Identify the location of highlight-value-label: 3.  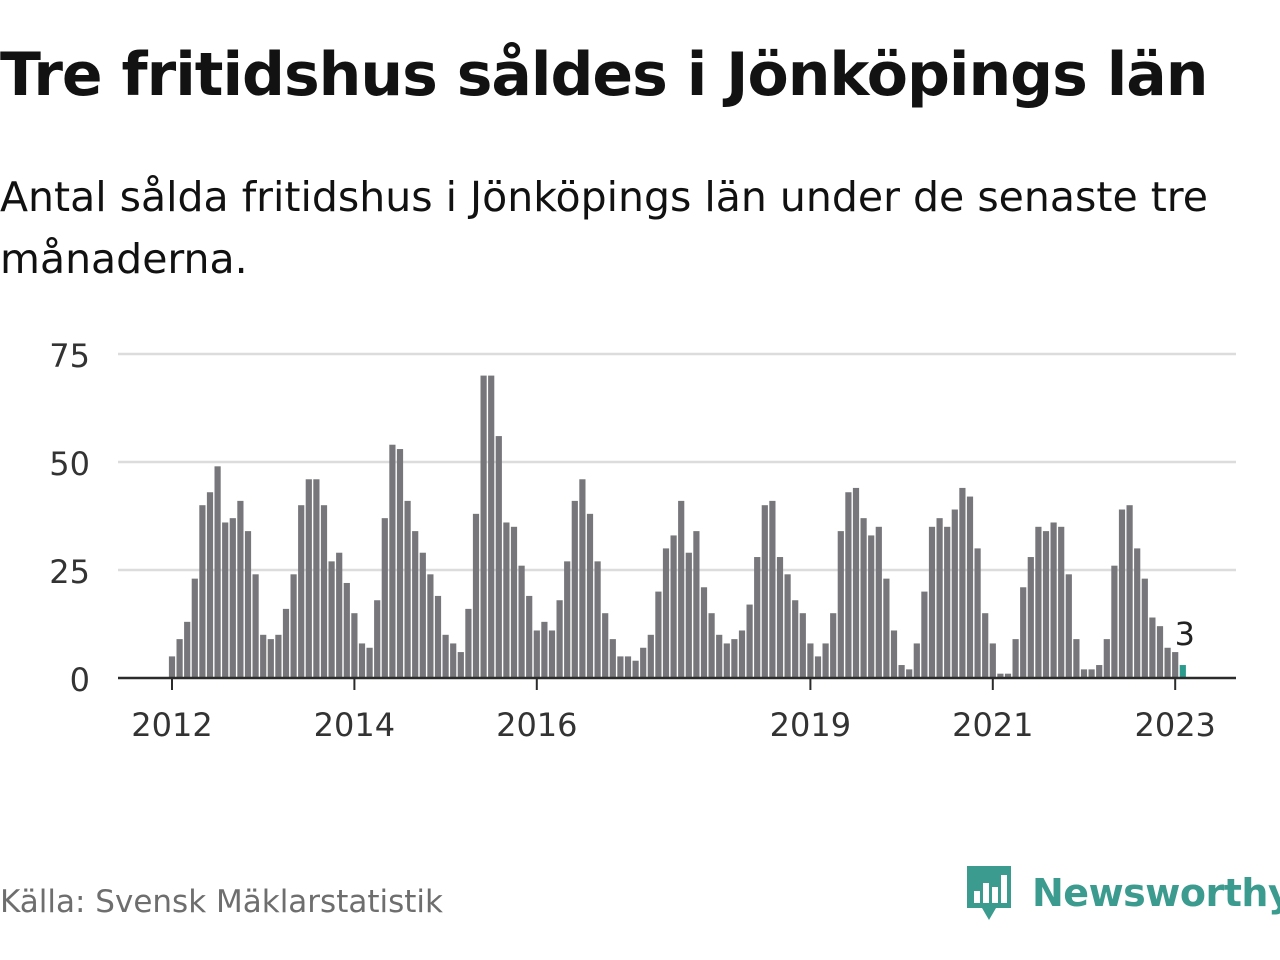
(1185, 634).